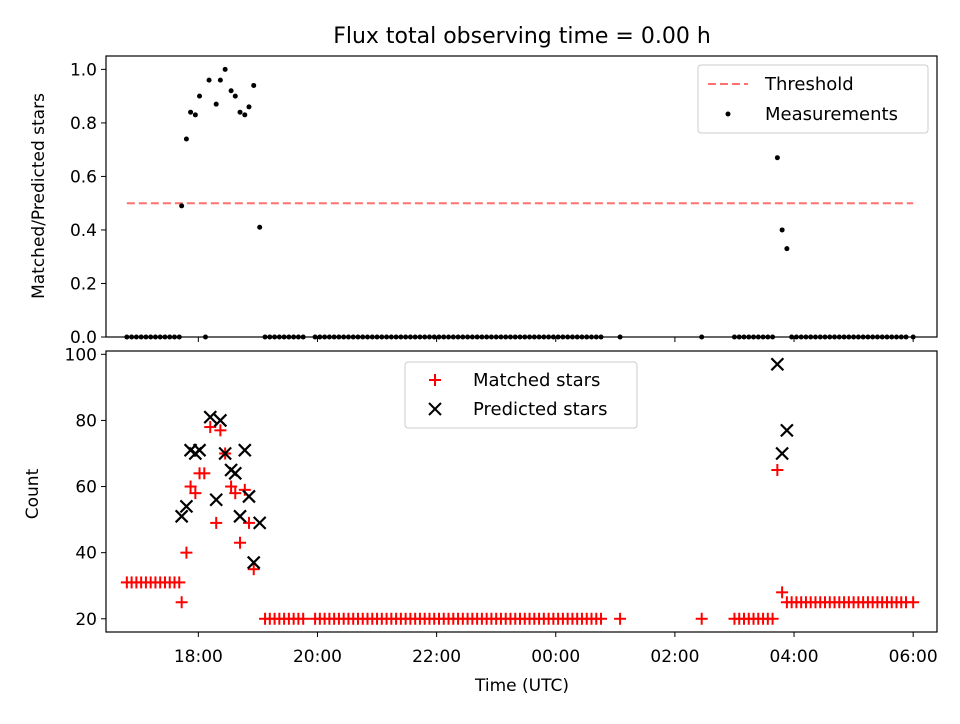  I want to click on bottom-x-tick-label: 22:00, so click(436, 657).